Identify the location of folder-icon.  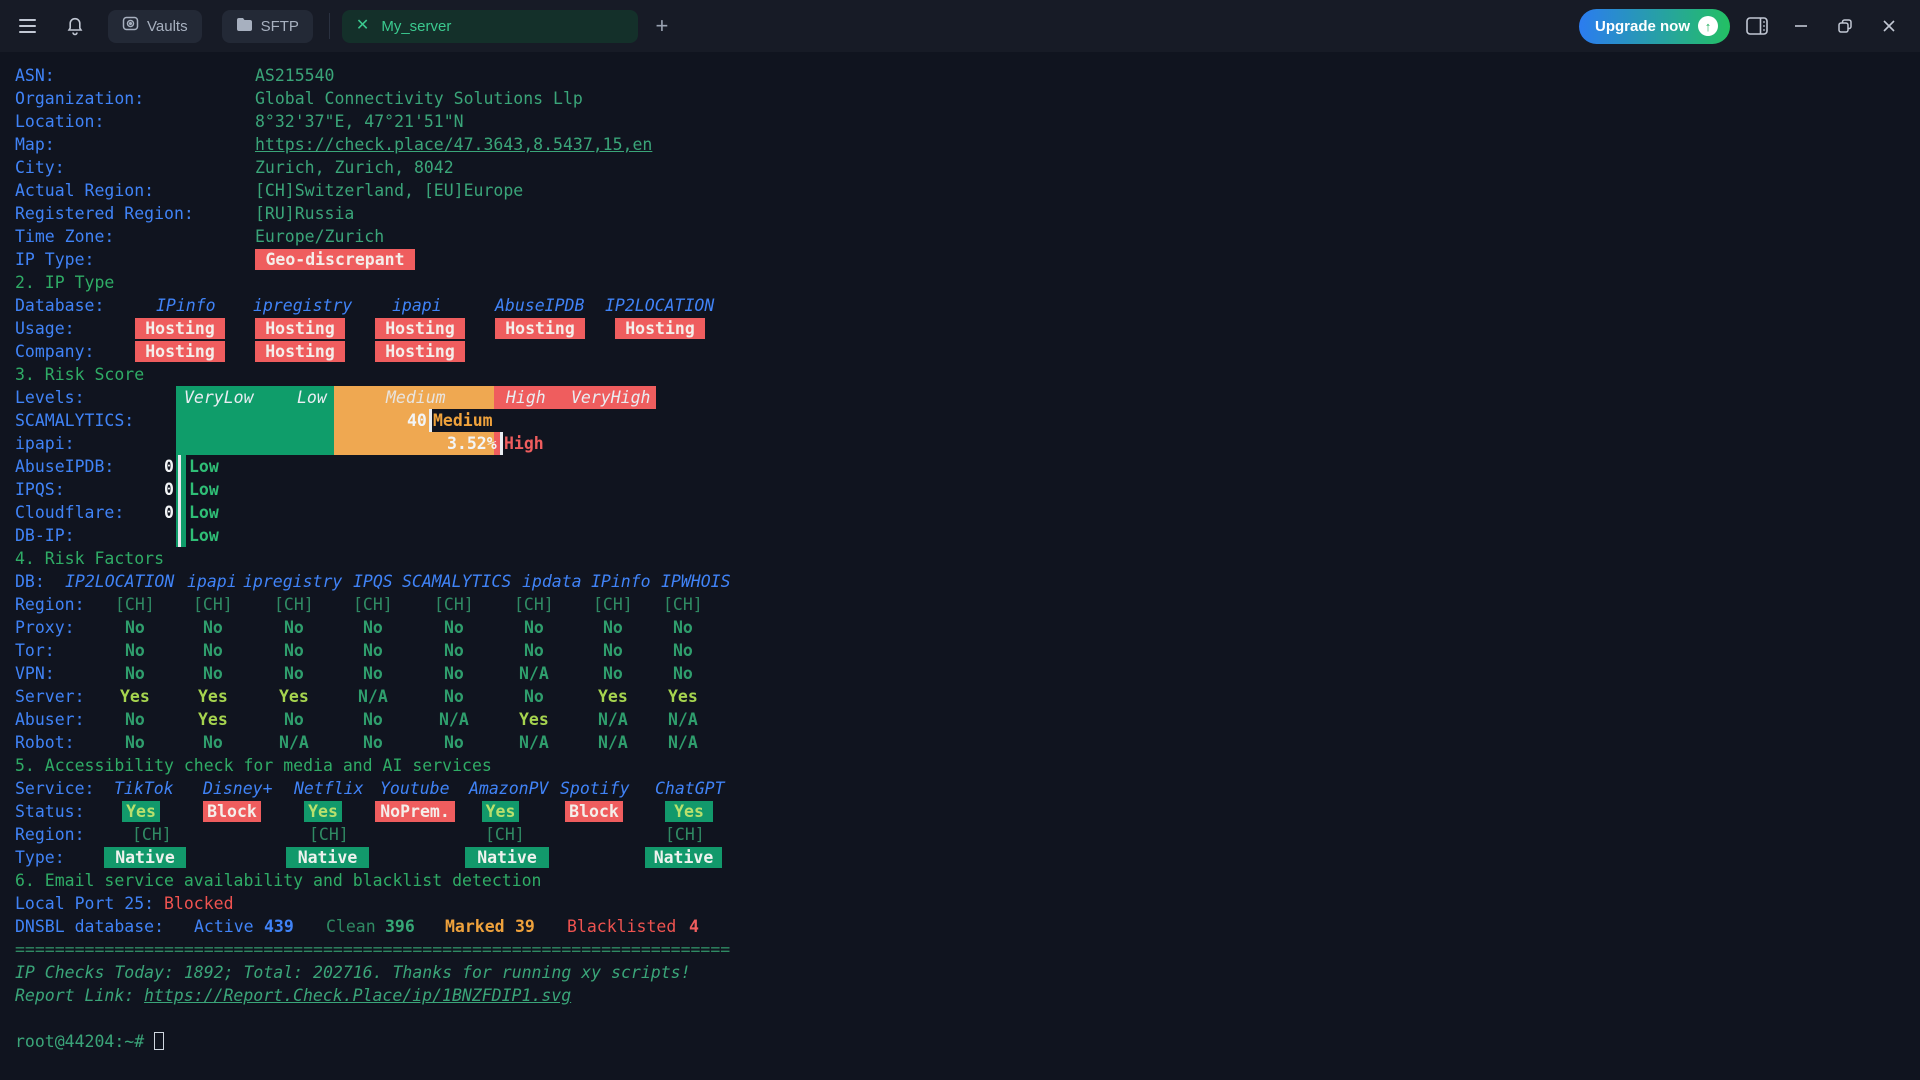
(244, 26).